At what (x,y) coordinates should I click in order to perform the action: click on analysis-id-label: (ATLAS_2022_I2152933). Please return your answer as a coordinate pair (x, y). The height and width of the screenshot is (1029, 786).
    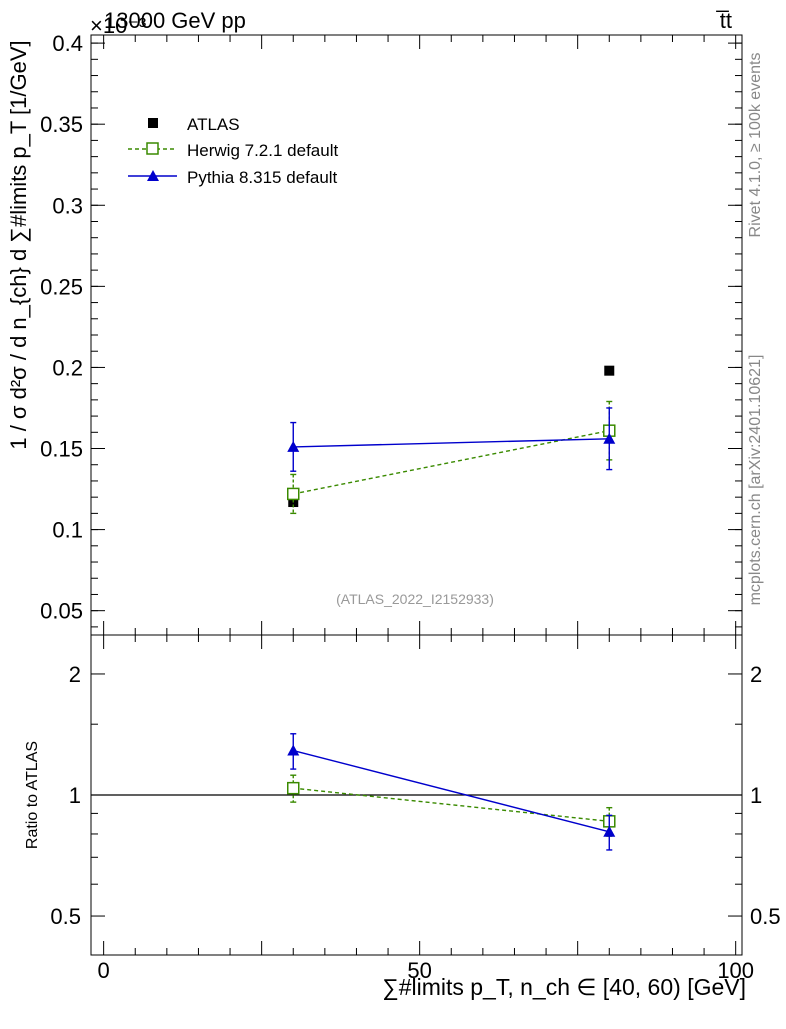
    Looking at the image, I should click on (415, 599).